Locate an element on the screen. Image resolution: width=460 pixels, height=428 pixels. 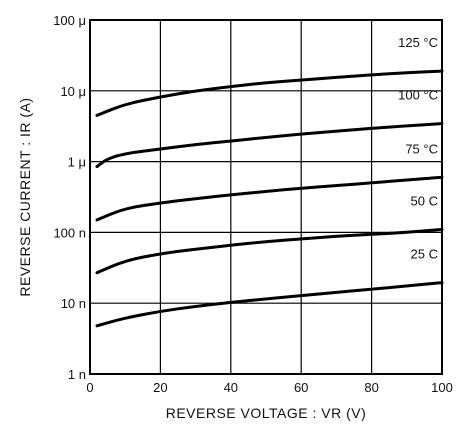
series-label: 75 °C is located at coordinates (421, 148).